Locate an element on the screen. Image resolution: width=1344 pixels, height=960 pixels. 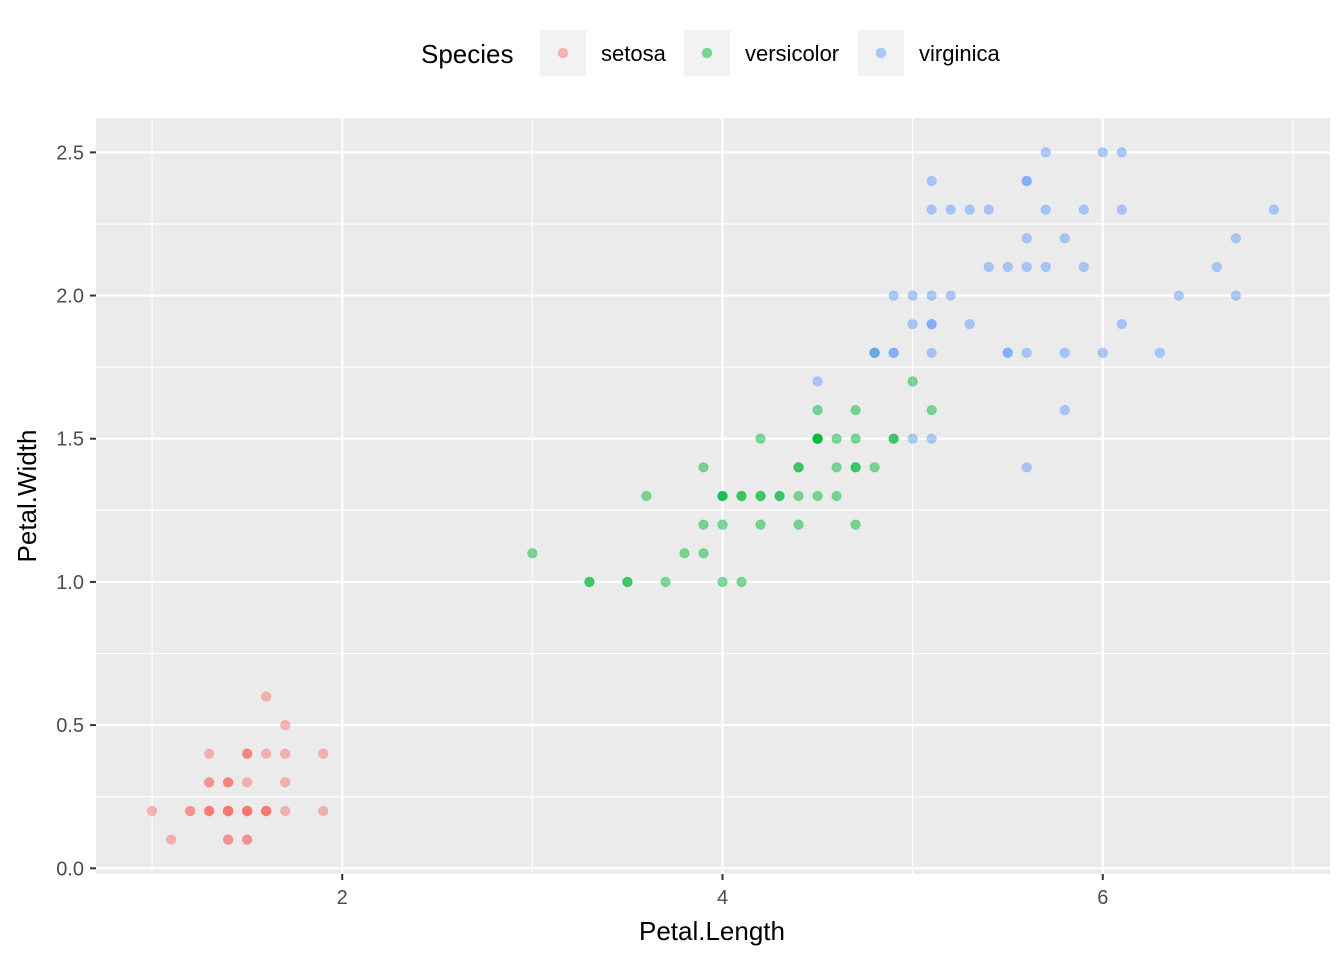
y-axis-title: Petal.Width is located at coordinates (27, 496).